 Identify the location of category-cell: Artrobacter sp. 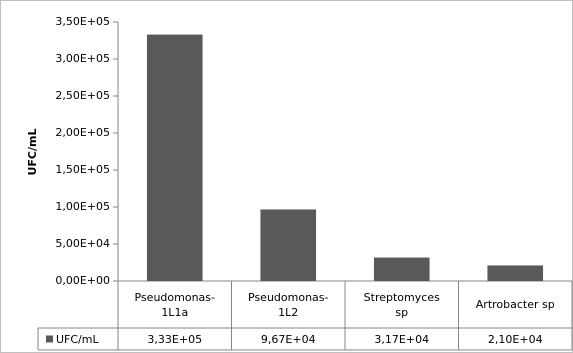
(516, 304).